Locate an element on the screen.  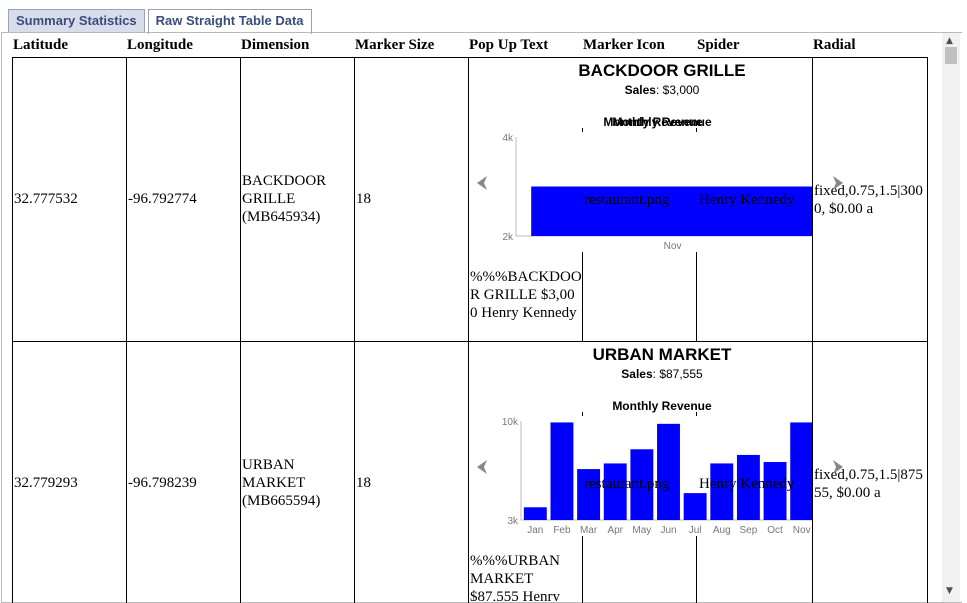
revenue-chart: 4k 2k Nov is located at coordinates (657, 192).